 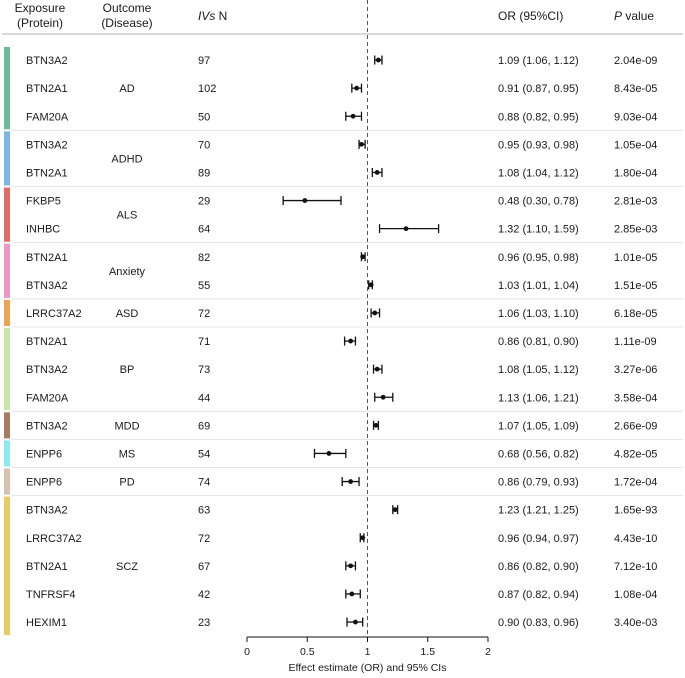 I want to click on header-outcome-line1: Outcome, so click(x=127, y=8).